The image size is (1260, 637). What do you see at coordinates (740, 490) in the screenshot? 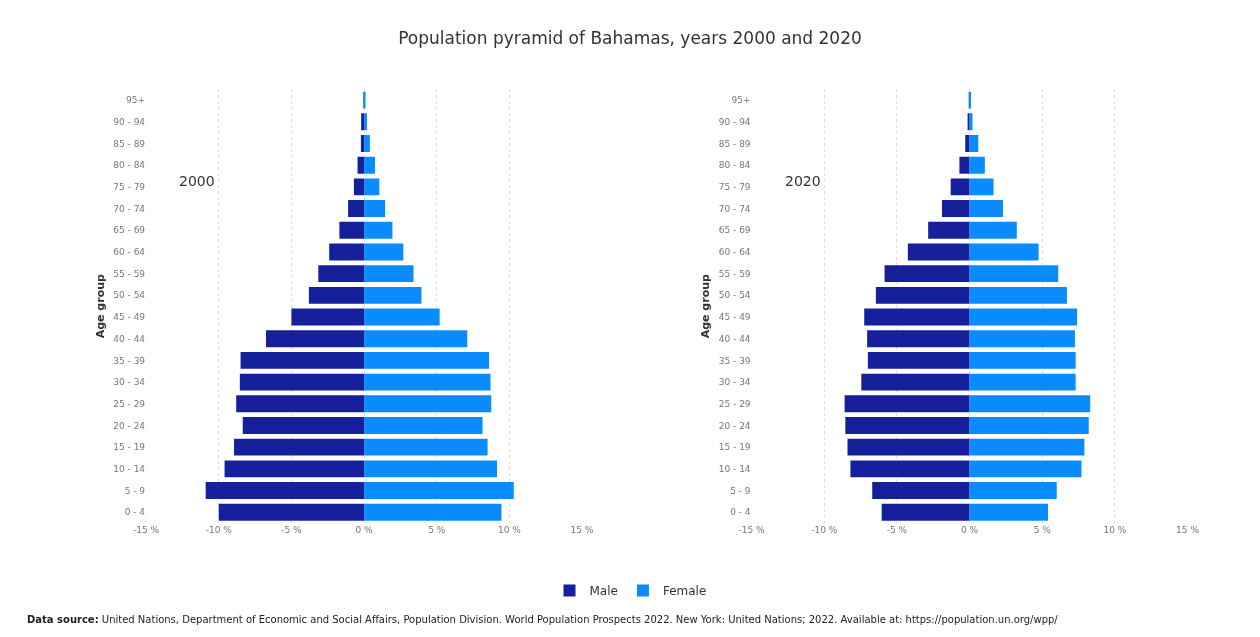
I see `y-tick-label: 5 - 9` at bounding box center [740, 490].